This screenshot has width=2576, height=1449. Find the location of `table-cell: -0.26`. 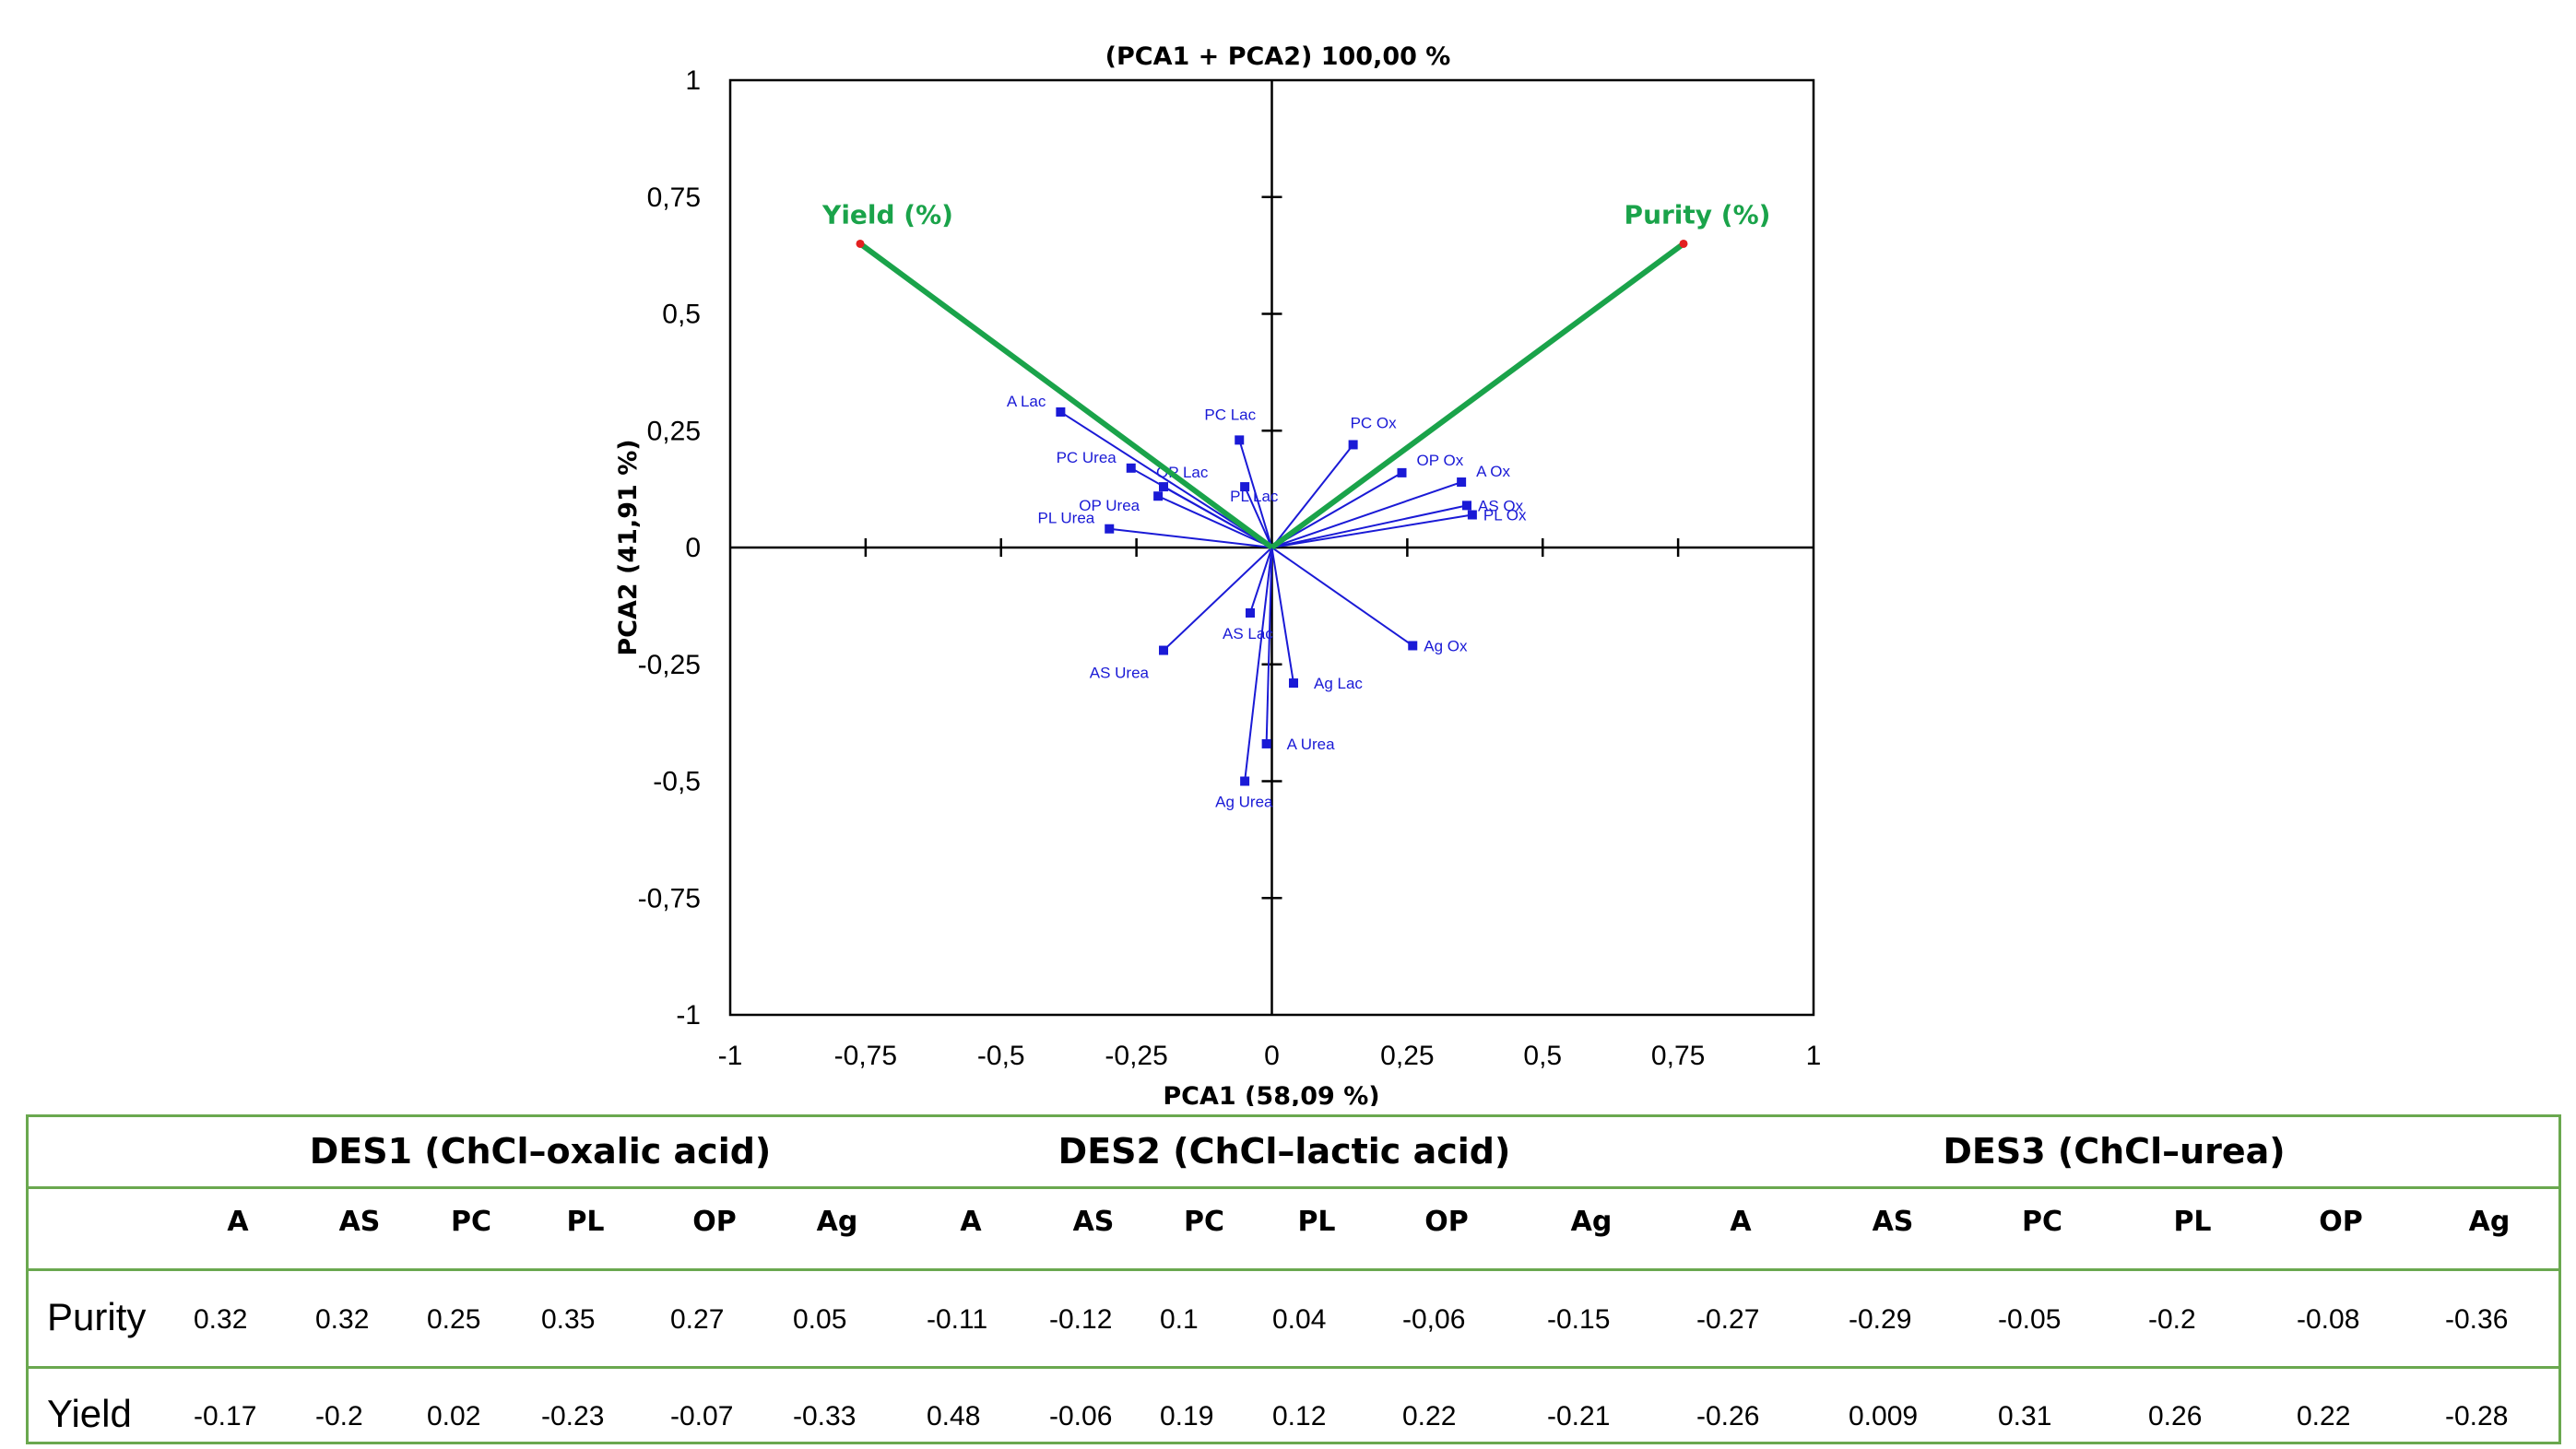

table-cell: -0.26 is located at coordinates (1728, 1416).